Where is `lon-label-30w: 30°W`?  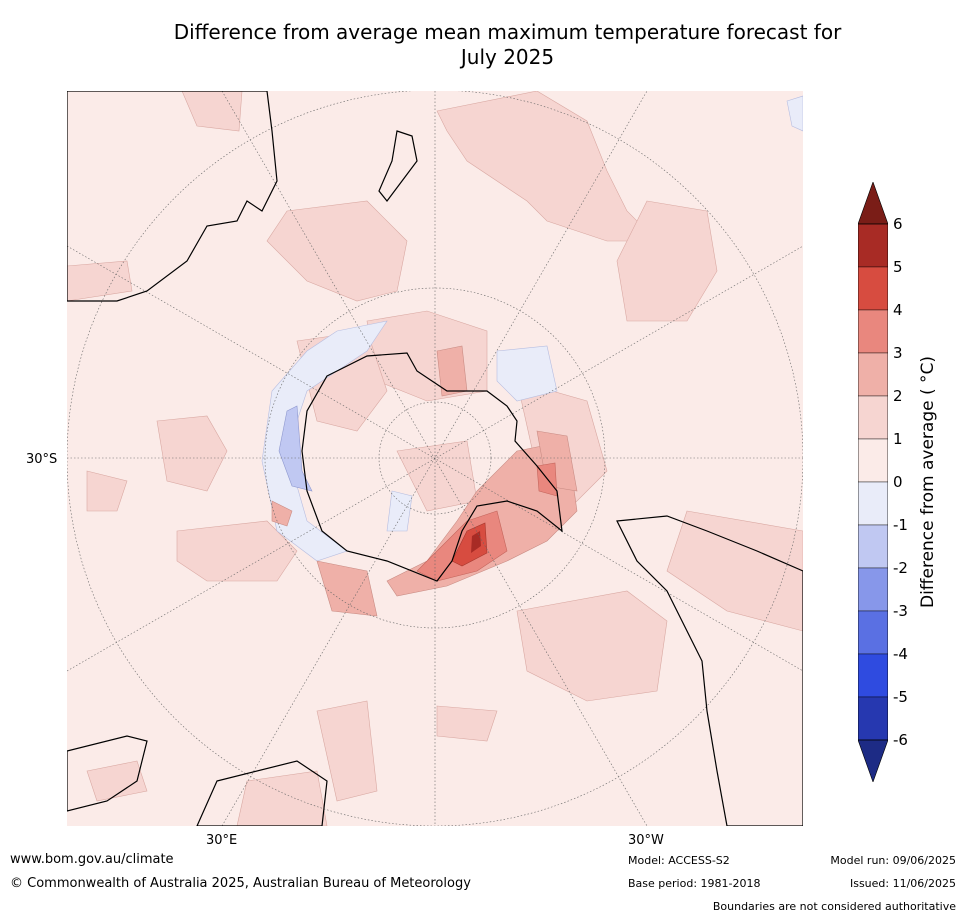
lon-label-30w: 30°W is located at coordinates (646, 840).